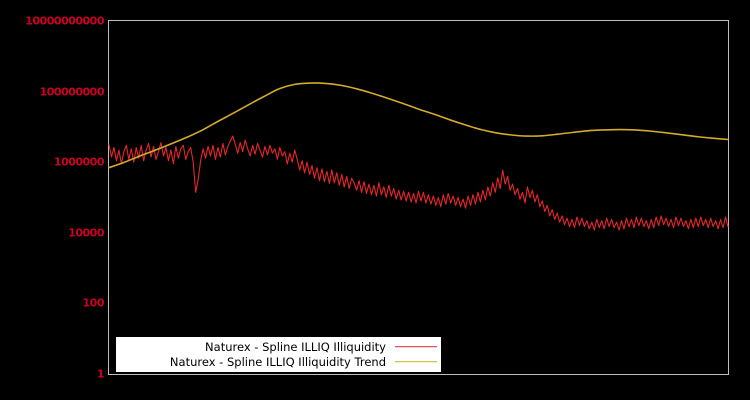 The height and width of the screenshot is (400, 750). I want to click on legend-swatch-illiquidity, so click(416, 346).